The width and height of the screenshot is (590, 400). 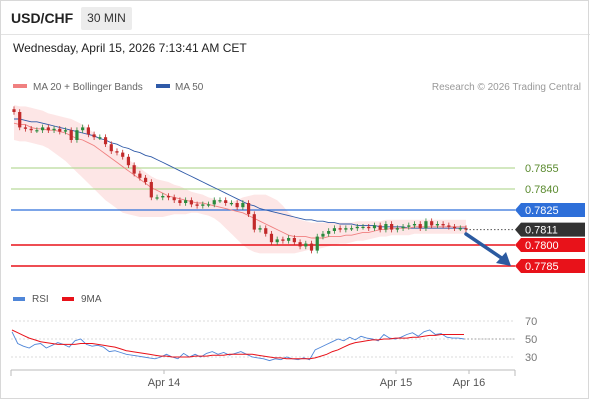 I want to click on timeframe-button: 30 MIN, so click(x=106, y=18).